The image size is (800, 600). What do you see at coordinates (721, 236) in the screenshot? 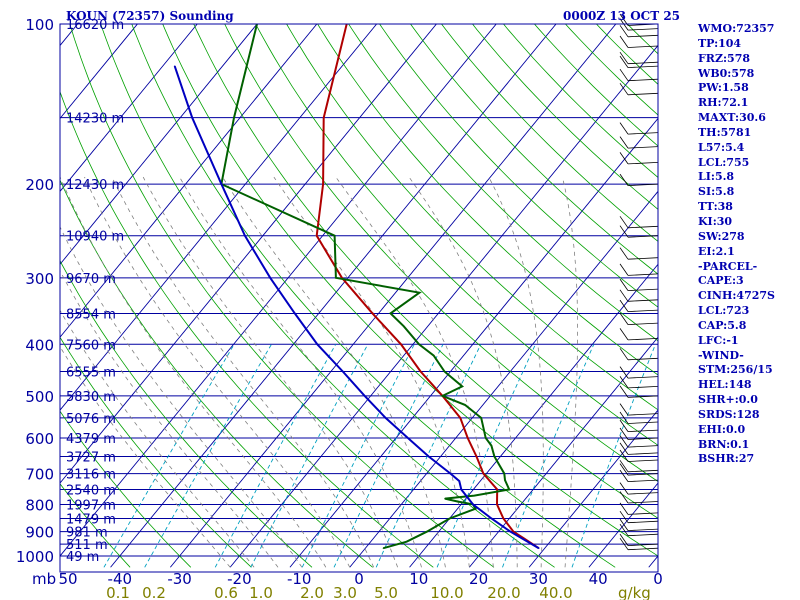
I see `index-item: SW:278` at bounding box center [721, 236].